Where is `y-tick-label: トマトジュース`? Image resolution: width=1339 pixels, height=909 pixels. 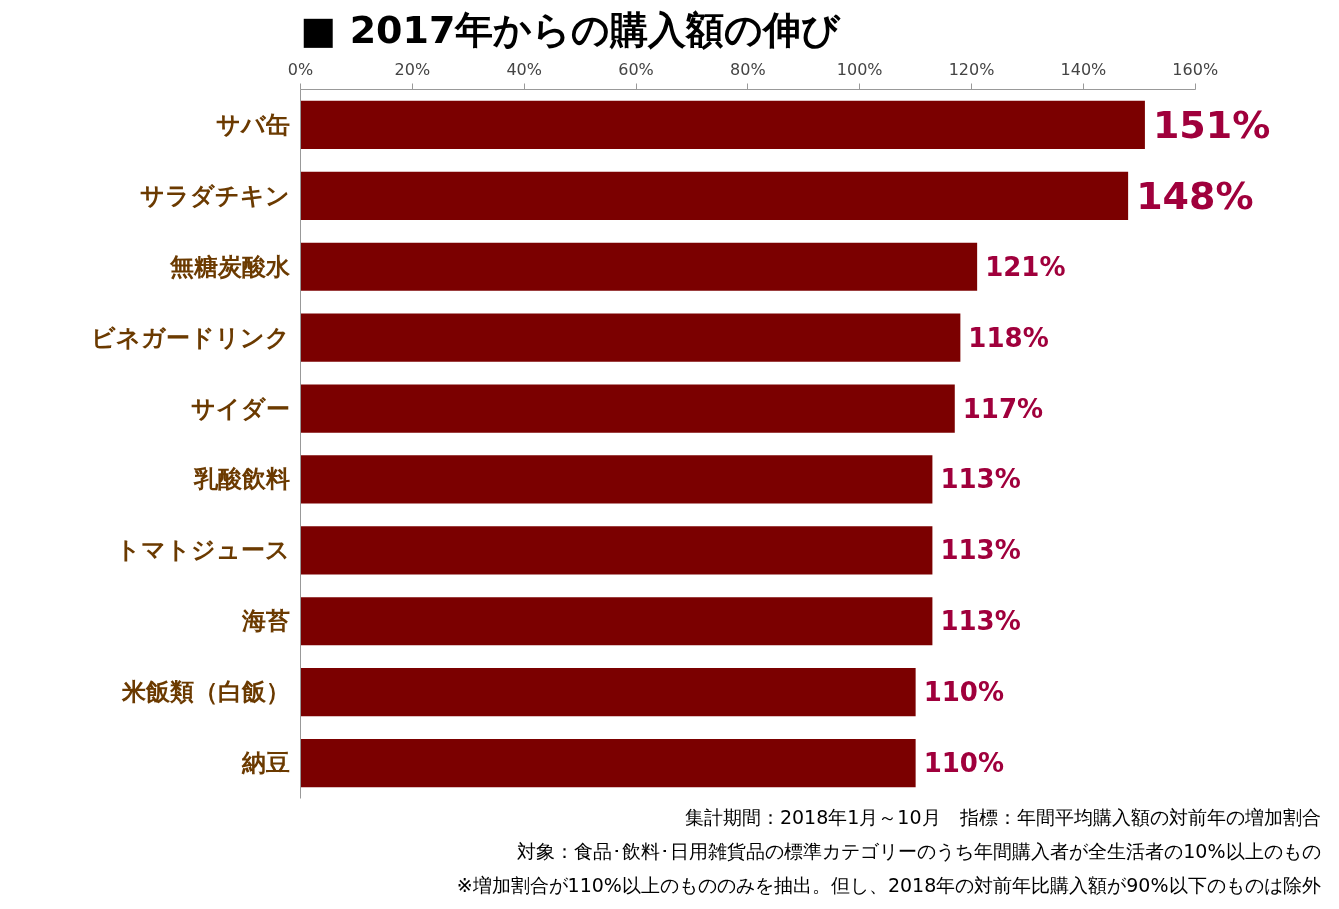 y-tick-label: トマトジュース is located at coordinates (202, 550).